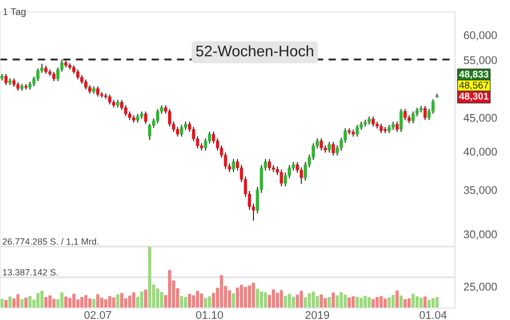 This screenshot has width=510, height=320. Describe the element at coordinates (318, 315) in the screenshot. I see `x-tick-label: 2019` at that location.